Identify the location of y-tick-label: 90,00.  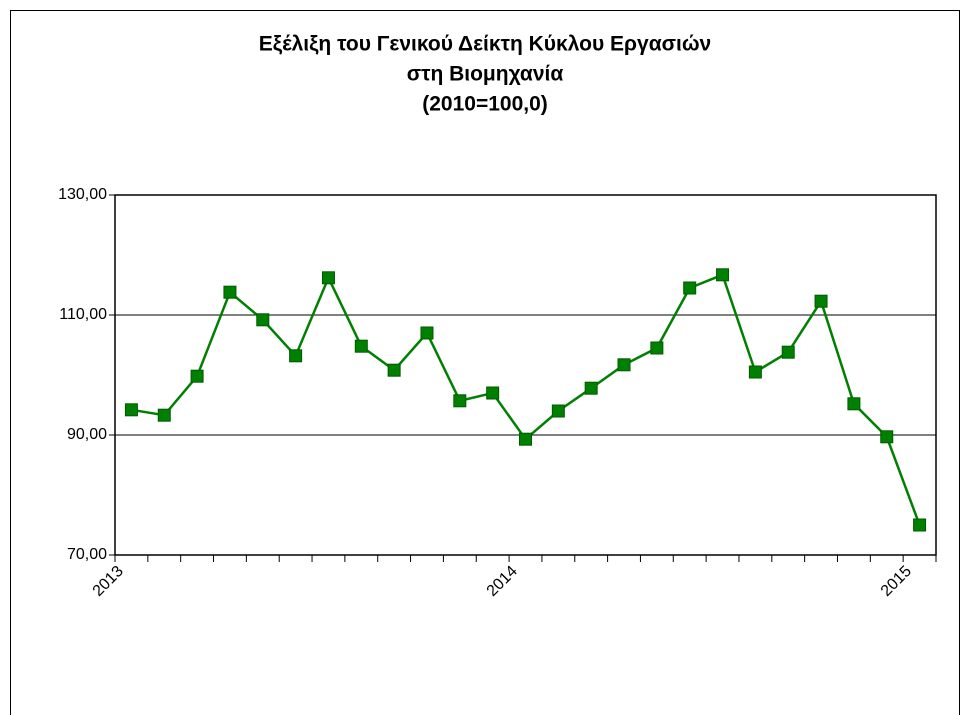
(87, 434).